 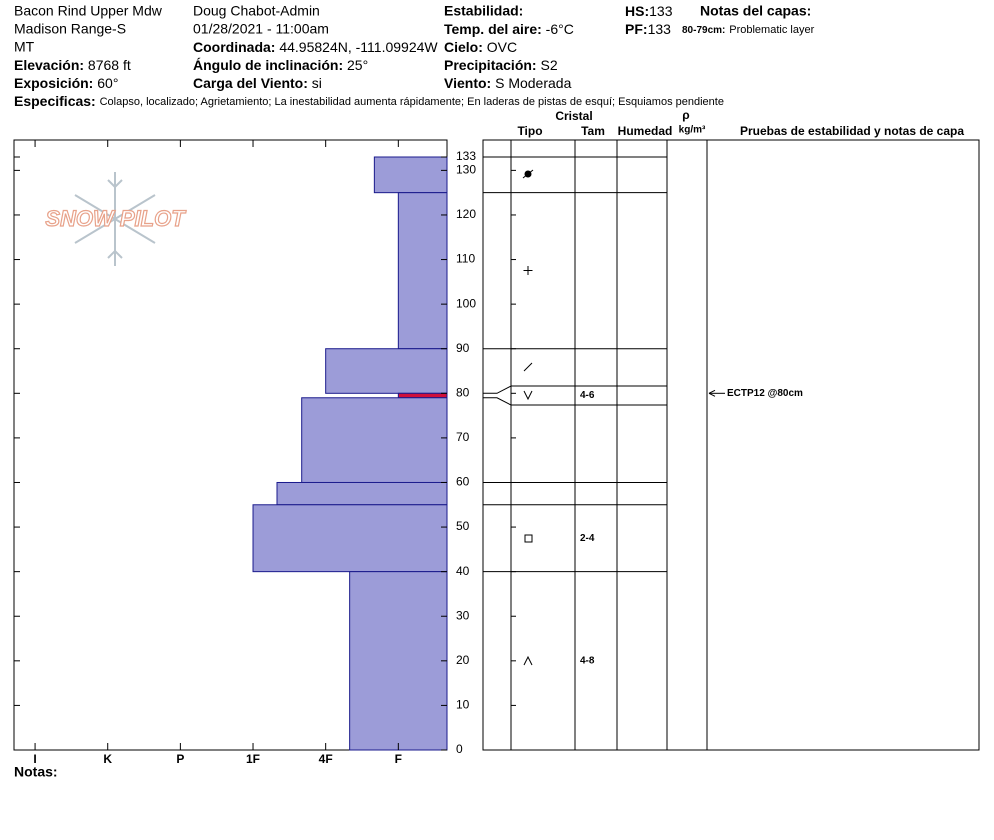 I want to click on notes-label: Notas:, so click(x=36, y=772).